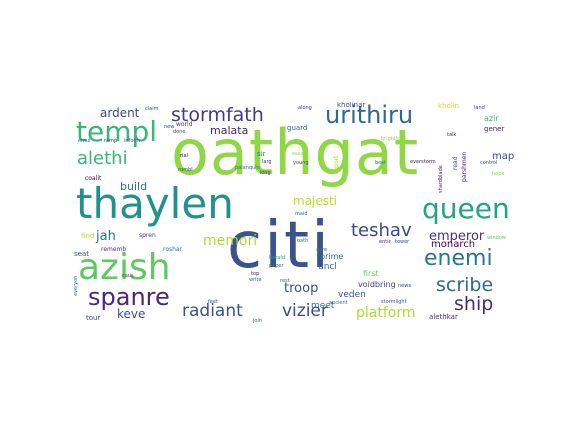 The width and height of the screenshot is (576, 432). Describe the element at coordinates (261, 154) in the screenshot. I see `word-sir: sir` at that location.